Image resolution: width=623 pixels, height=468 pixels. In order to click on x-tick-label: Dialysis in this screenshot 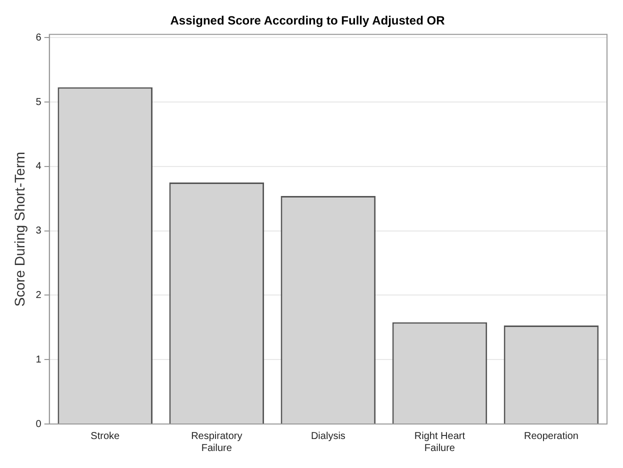, I will do `click(328, 436)`.